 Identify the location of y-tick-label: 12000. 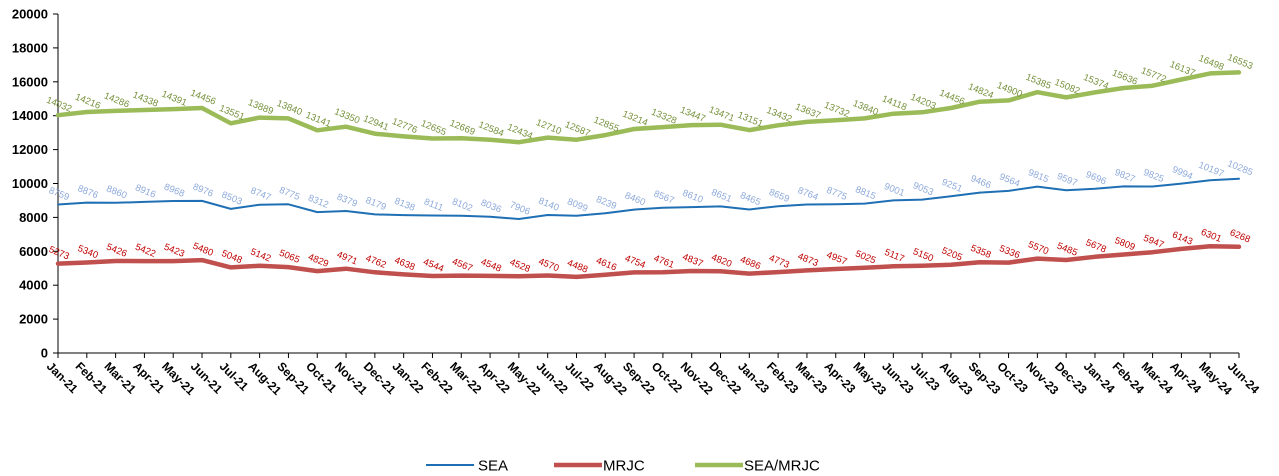
(30, 149).